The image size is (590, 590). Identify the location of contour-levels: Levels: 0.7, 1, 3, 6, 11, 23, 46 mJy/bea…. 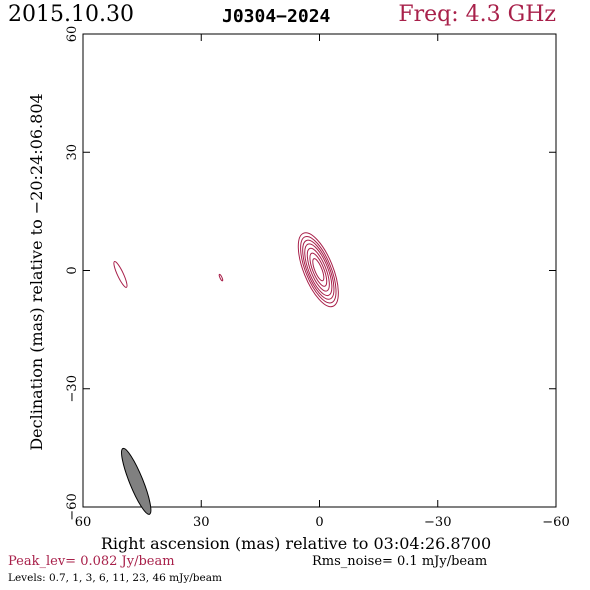
(115, 578).